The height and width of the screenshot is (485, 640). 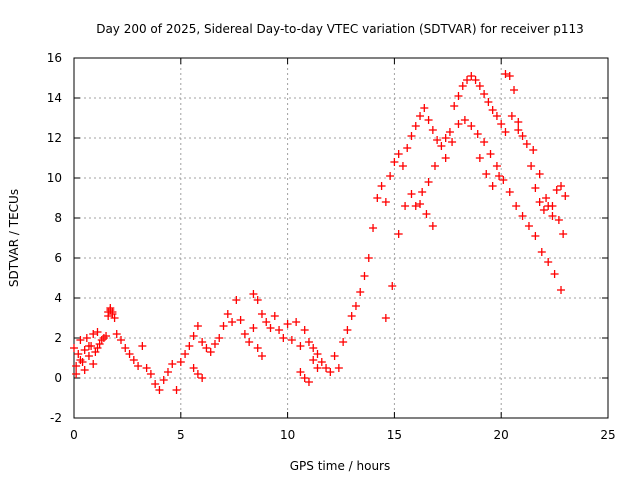 What do you see at coordinates (54, 58) in the screenshot?
I see `y-tick-label: 16` at bounding box center [54, 58].